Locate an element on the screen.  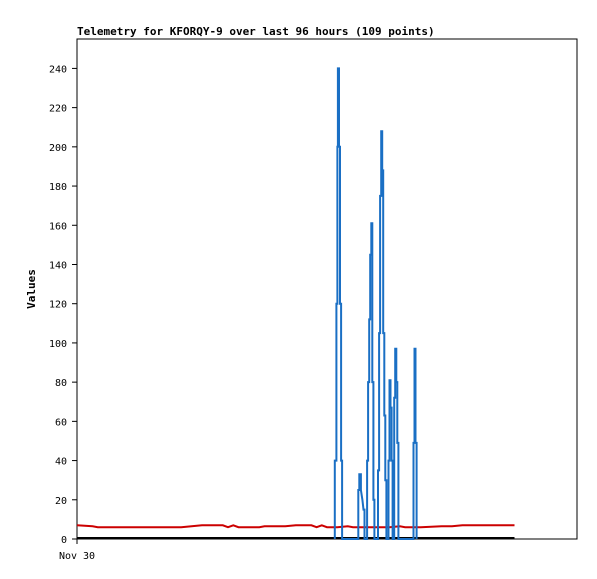
x-tick-label: Nov 30 is located at coordinates (77, 556).